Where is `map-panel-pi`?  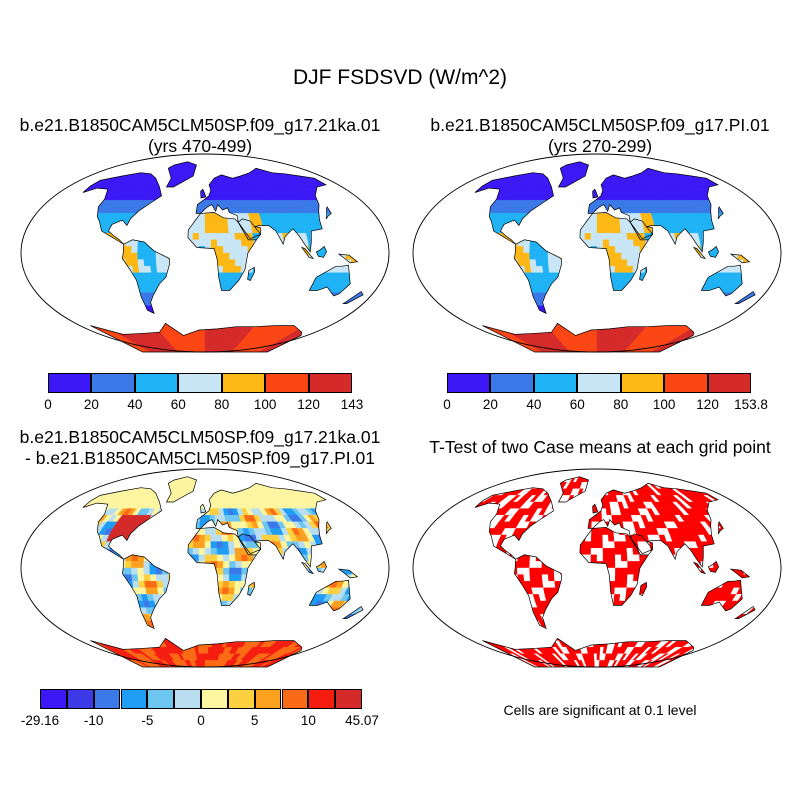
map-panel-pi is located at coordinates (597, 253).